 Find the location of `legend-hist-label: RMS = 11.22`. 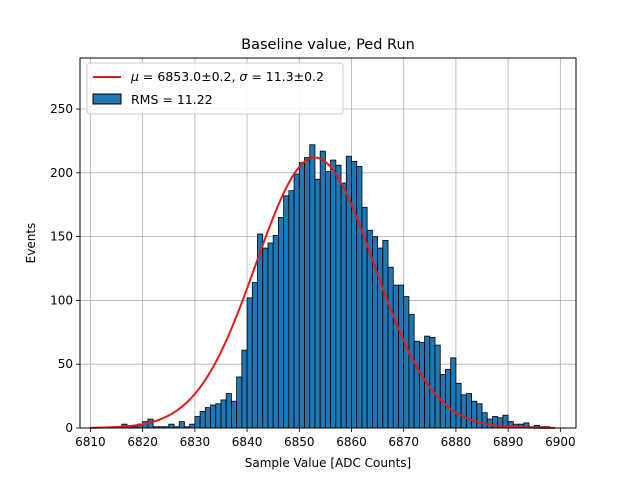

legend-hist-label: RMS = 11.22 is located at coordinates (172, 99).